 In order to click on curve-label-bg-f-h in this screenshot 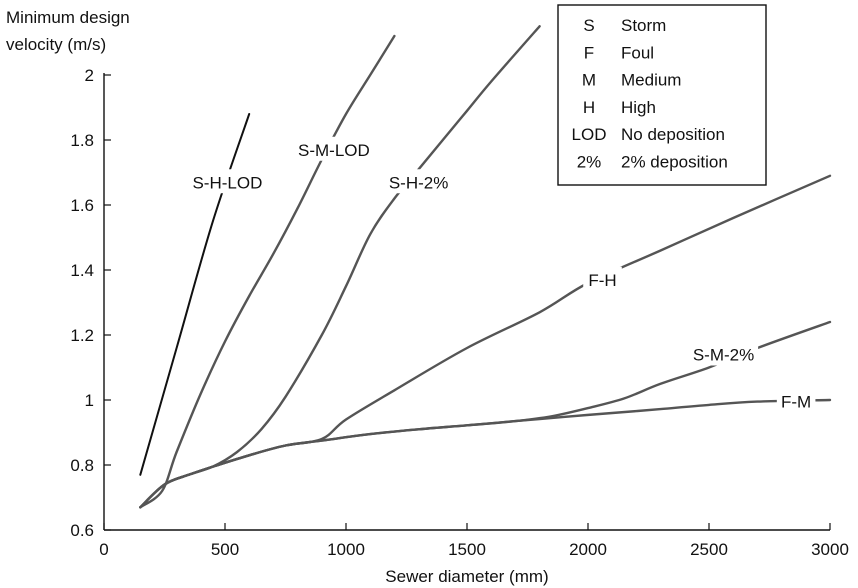, I will do `click(602, 278)`.